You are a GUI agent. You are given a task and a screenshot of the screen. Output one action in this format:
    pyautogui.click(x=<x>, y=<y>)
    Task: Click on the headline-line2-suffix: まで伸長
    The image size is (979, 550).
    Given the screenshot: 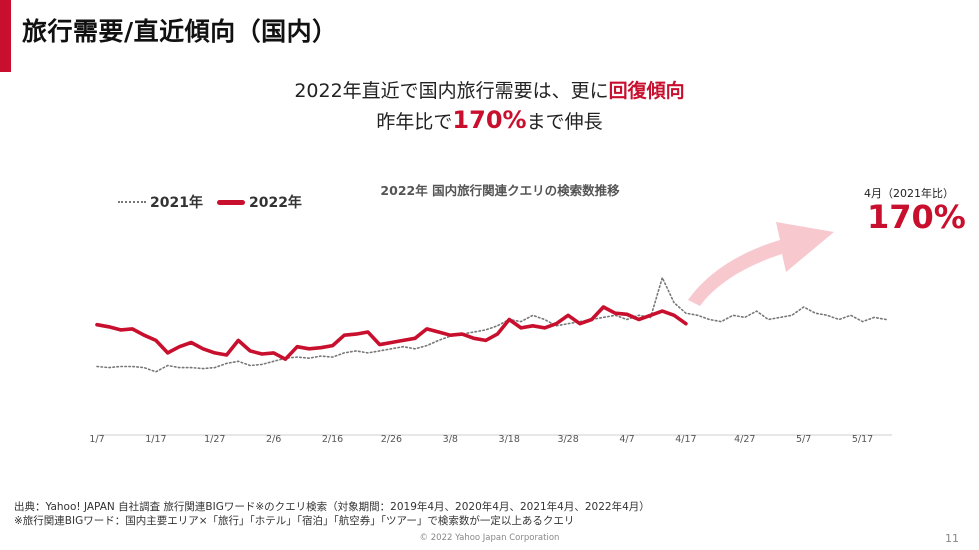 What is the action you would take?
    pyautogui.click(x=564, y=122)
    